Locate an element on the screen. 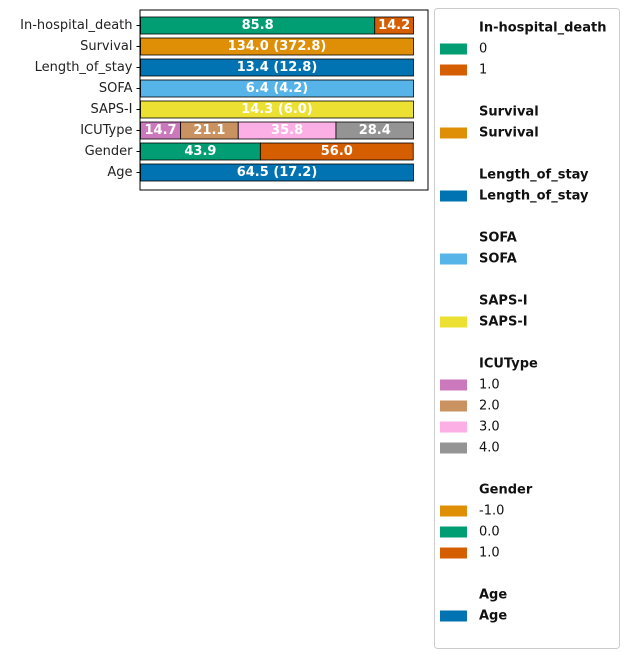 The height and width of the screenshot is (659, 630). data-label: 43.9 is located at coordinates (200, 151).